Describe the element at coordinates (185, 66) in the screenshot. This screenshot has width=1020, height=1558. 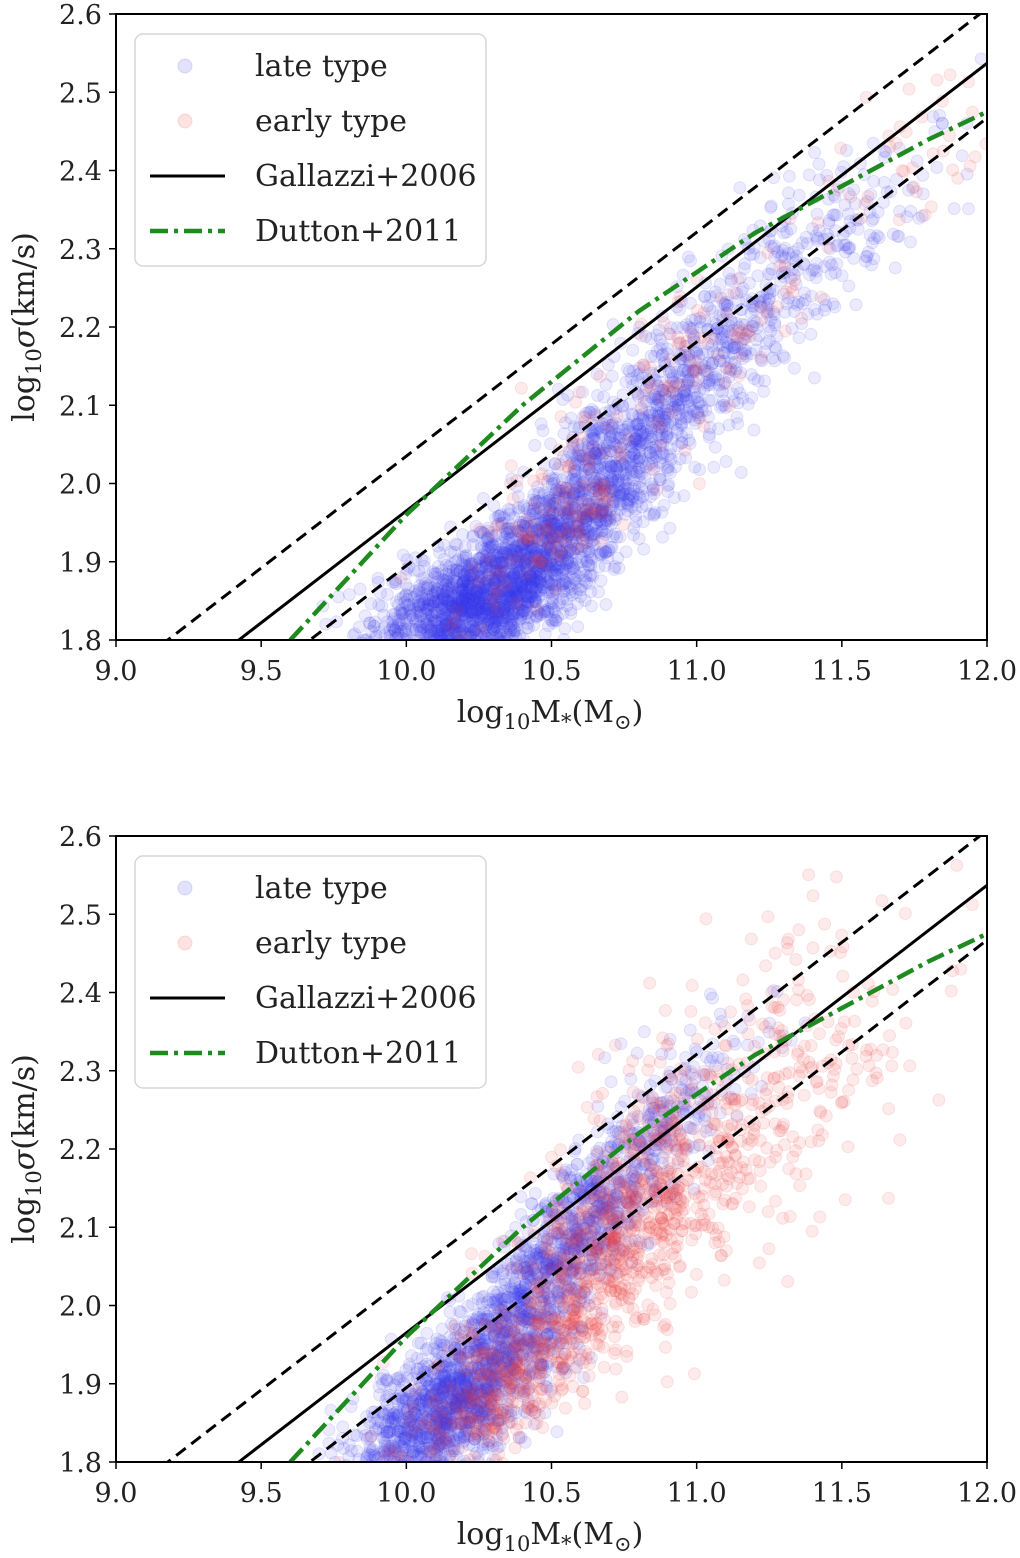
I see `legend-marker-late` at that location.